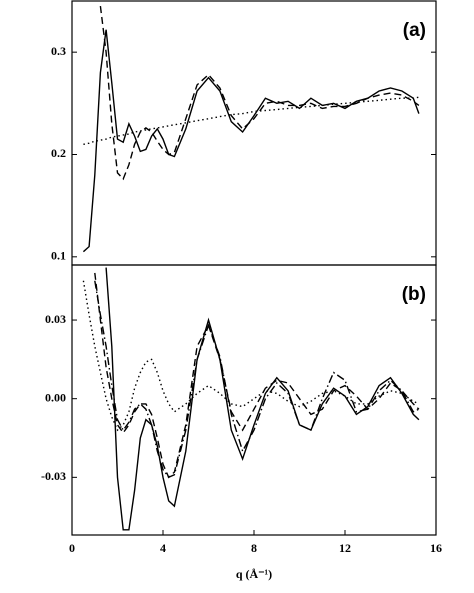 The width and height of the screenshot is (474, 593). I want to click on x-tick-label: 4, so click(163, 548).